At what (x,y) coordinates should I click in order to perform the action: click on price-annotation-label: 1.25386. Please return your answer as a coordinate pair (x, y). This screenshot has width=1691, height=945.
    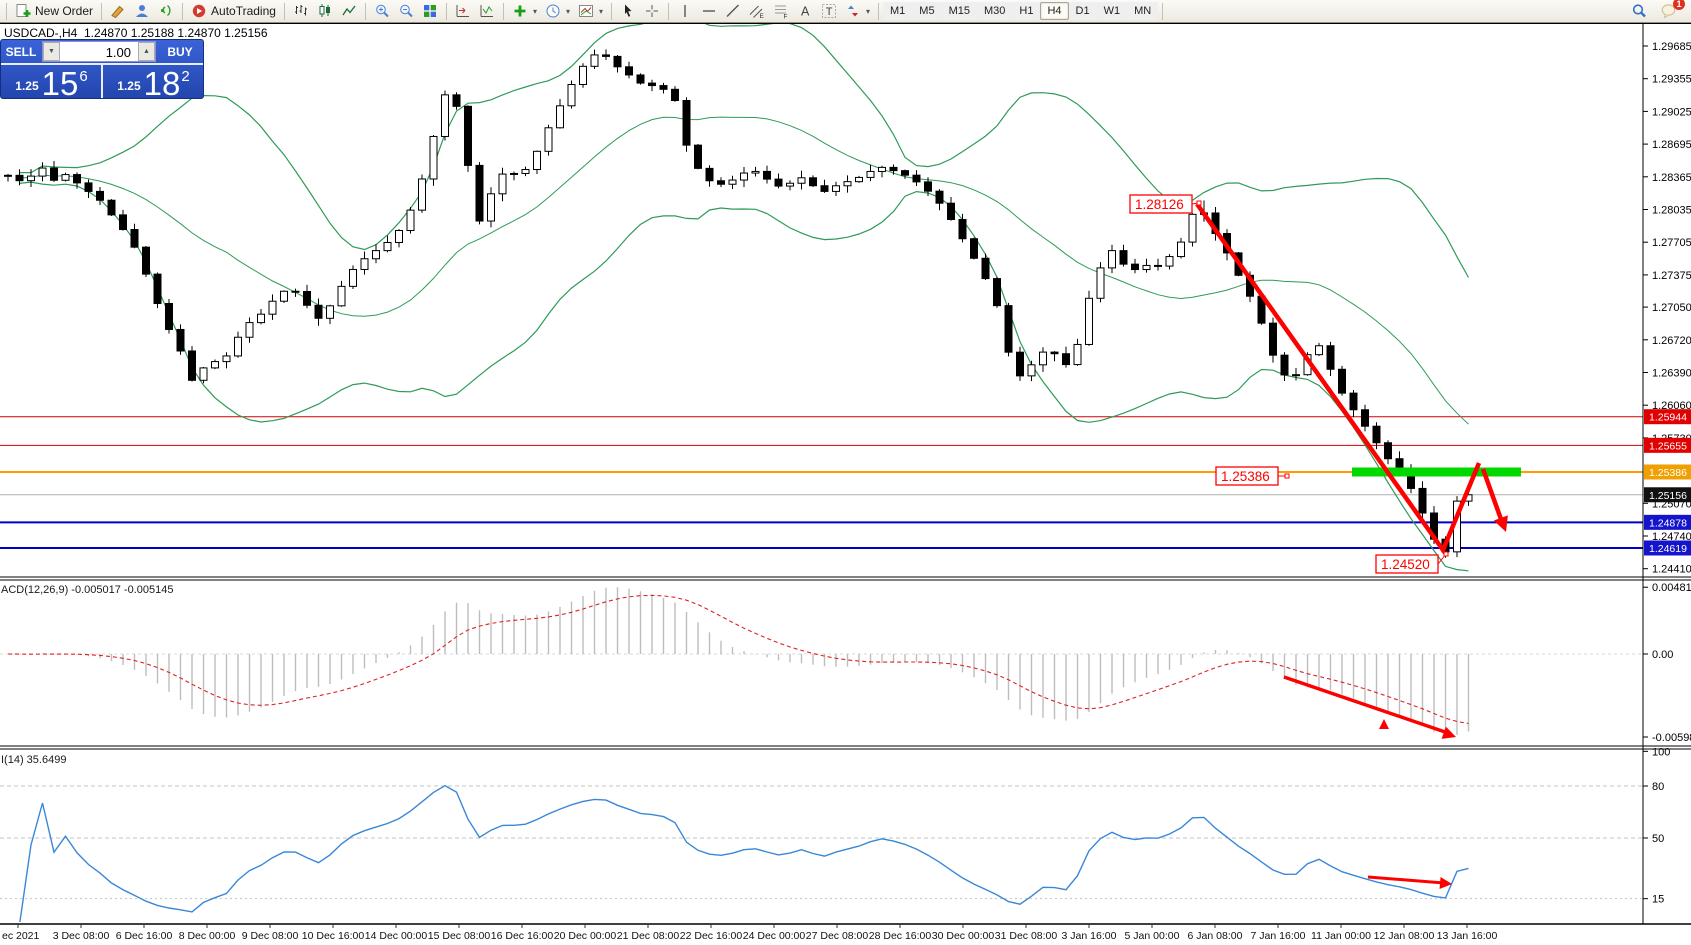
    Looking at the image, I should click on (1252, 476).